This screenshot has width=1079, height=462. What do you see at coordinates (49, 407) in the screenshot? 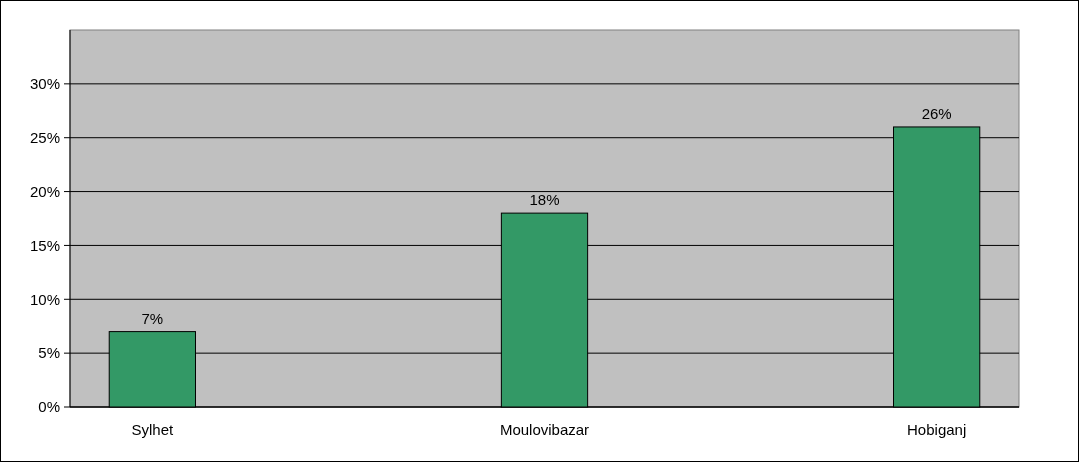
I see `y-tick-label: 0%` at bounding box center [49, 407].